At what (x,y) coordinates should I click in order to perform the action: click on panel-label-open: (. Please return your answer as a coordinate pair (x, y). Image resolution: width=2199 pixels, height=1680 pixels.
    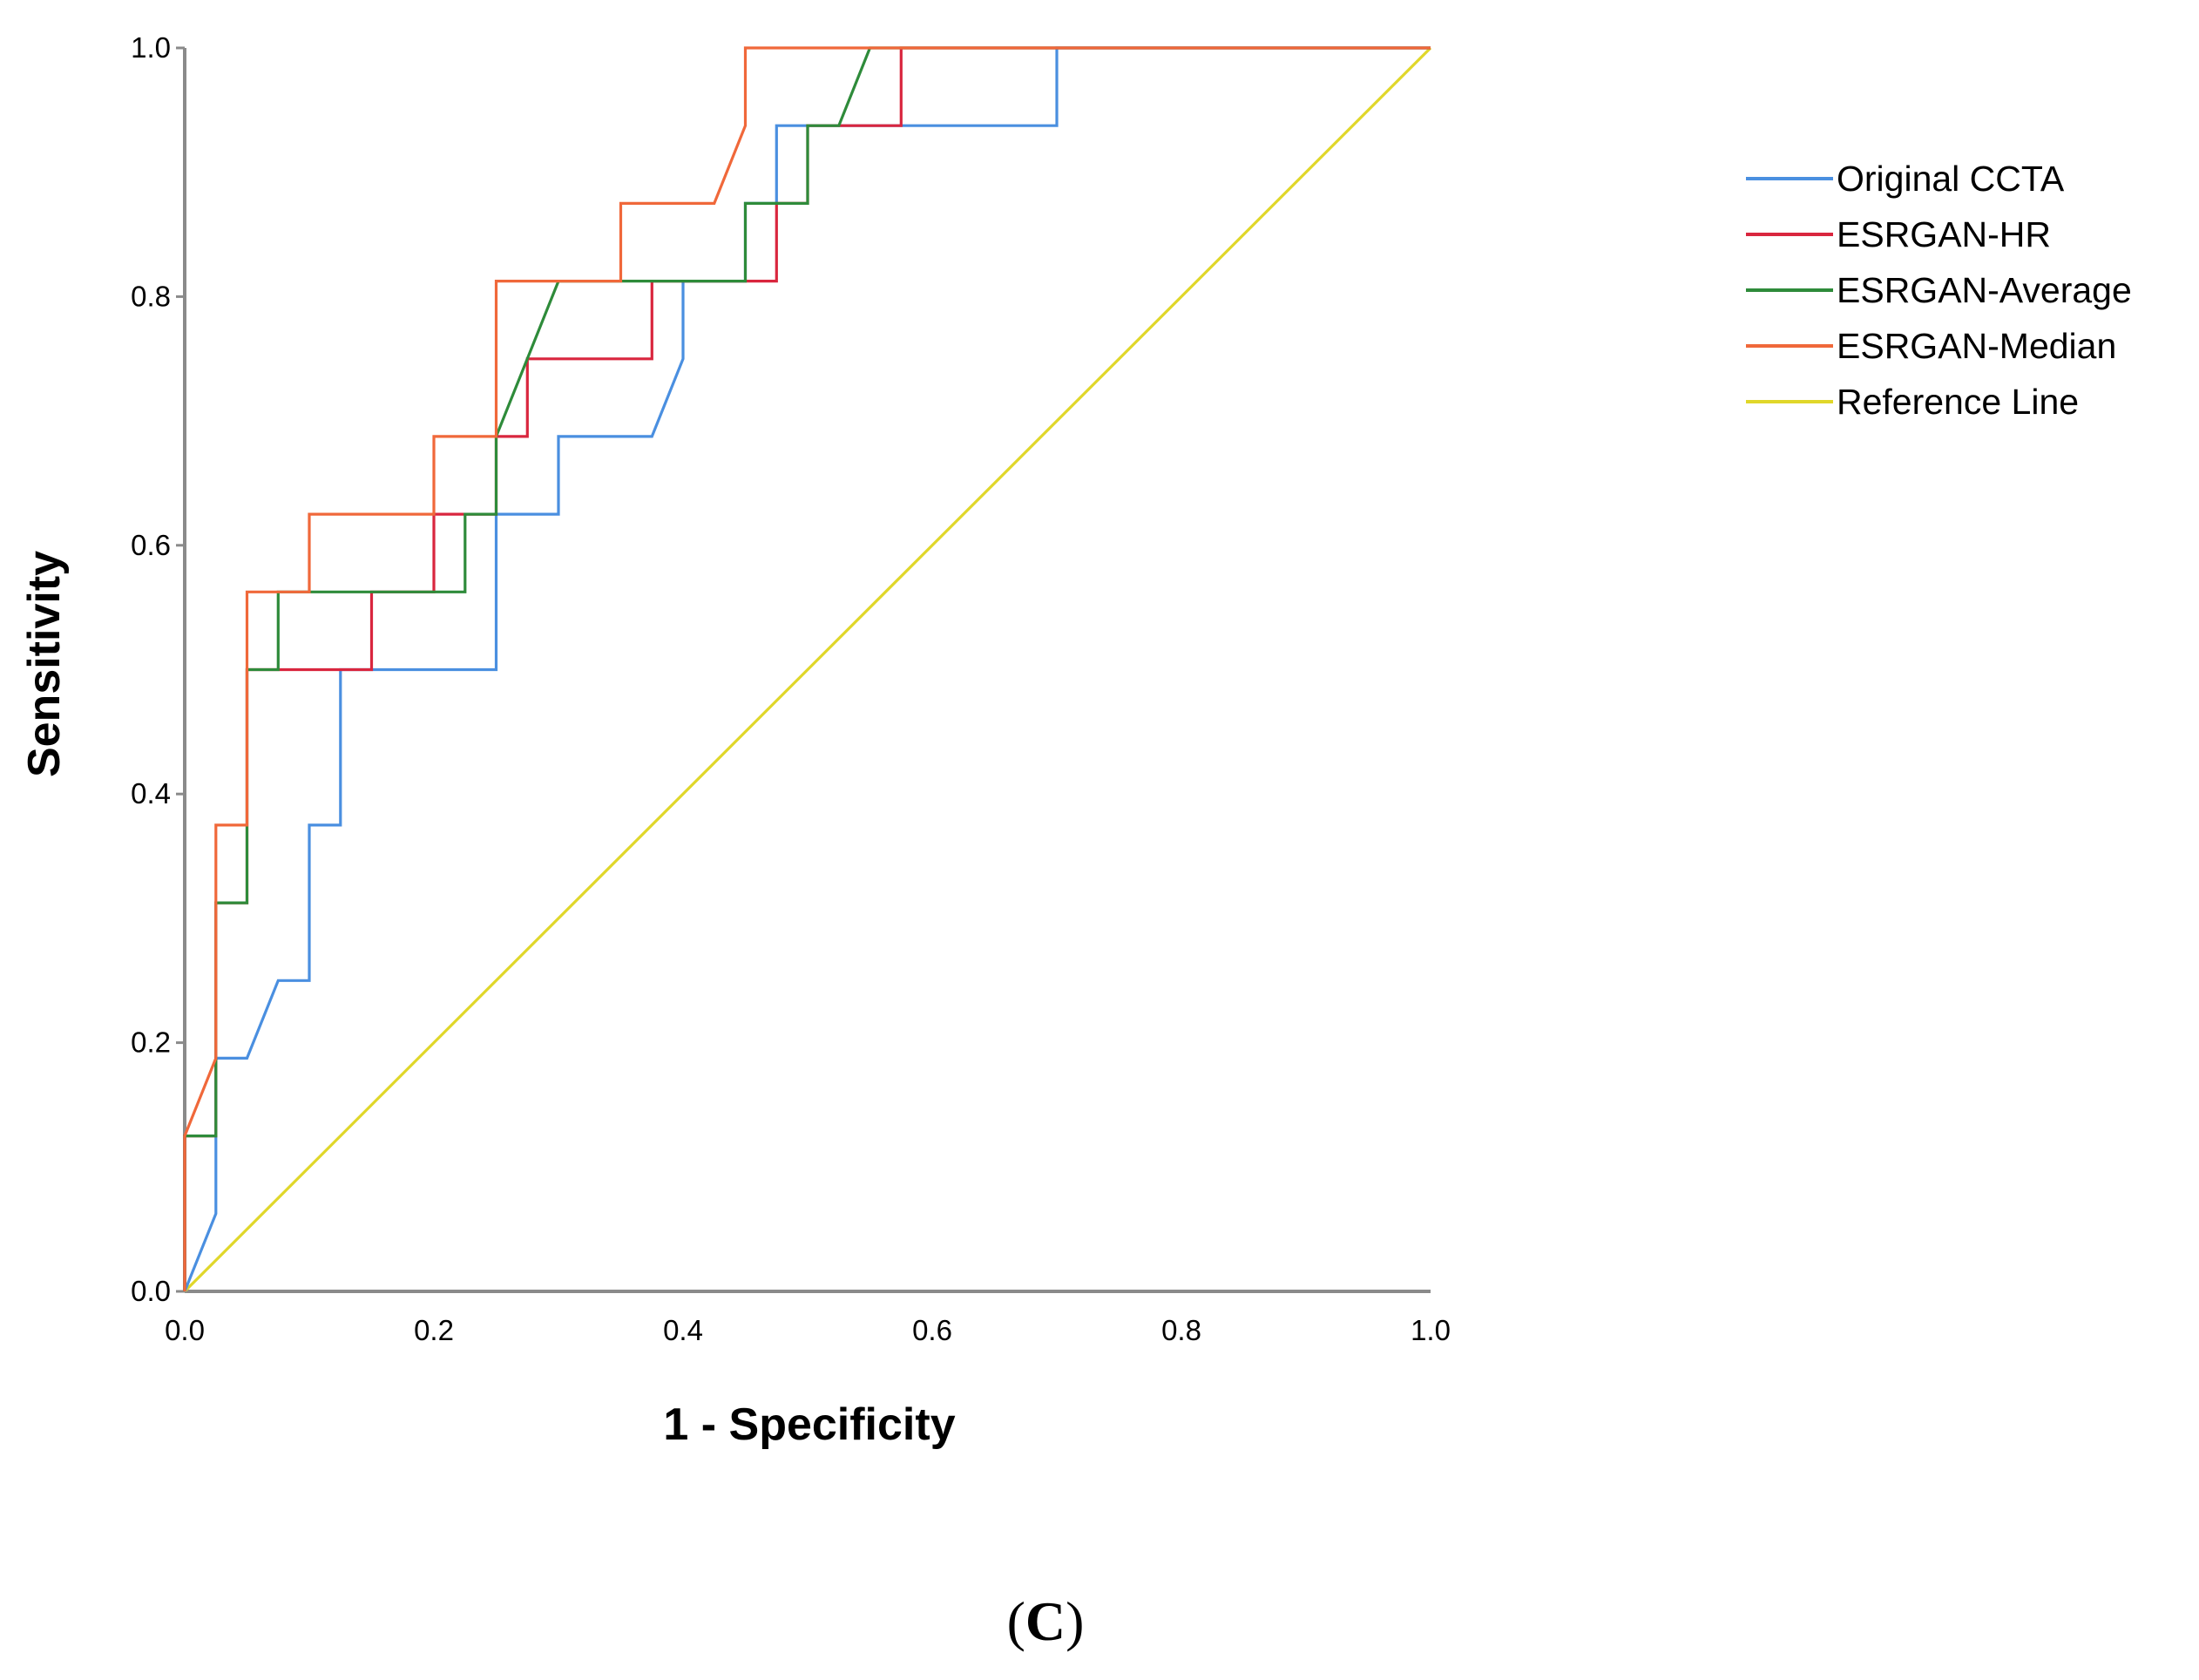
    Looking at the image, I should click on (1016, 1621).